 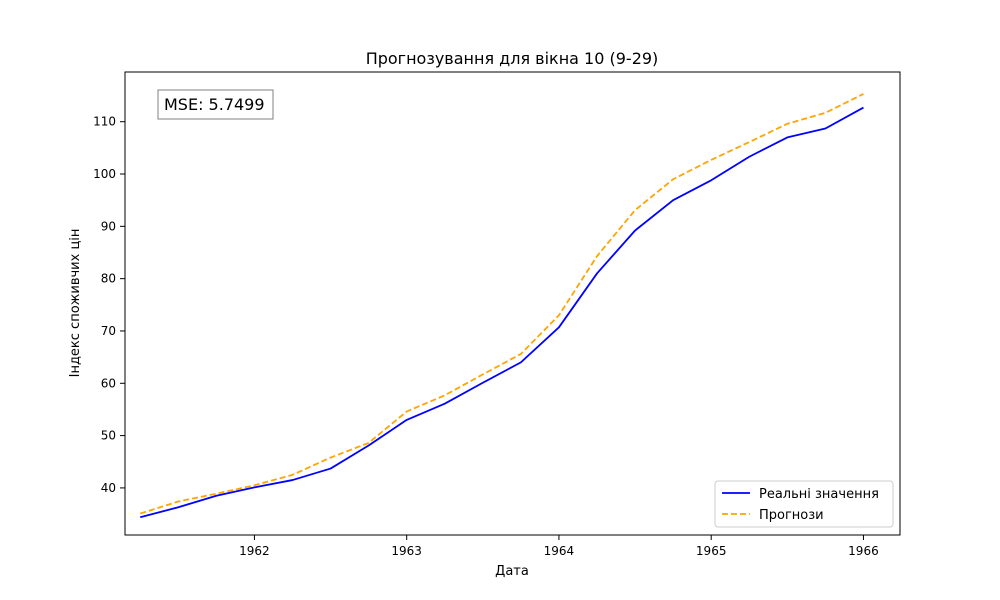 What do you see at coordinates (108, 488) in the screenshot?
I see `y-tick-label: 40` at bounding box center [108, 488].